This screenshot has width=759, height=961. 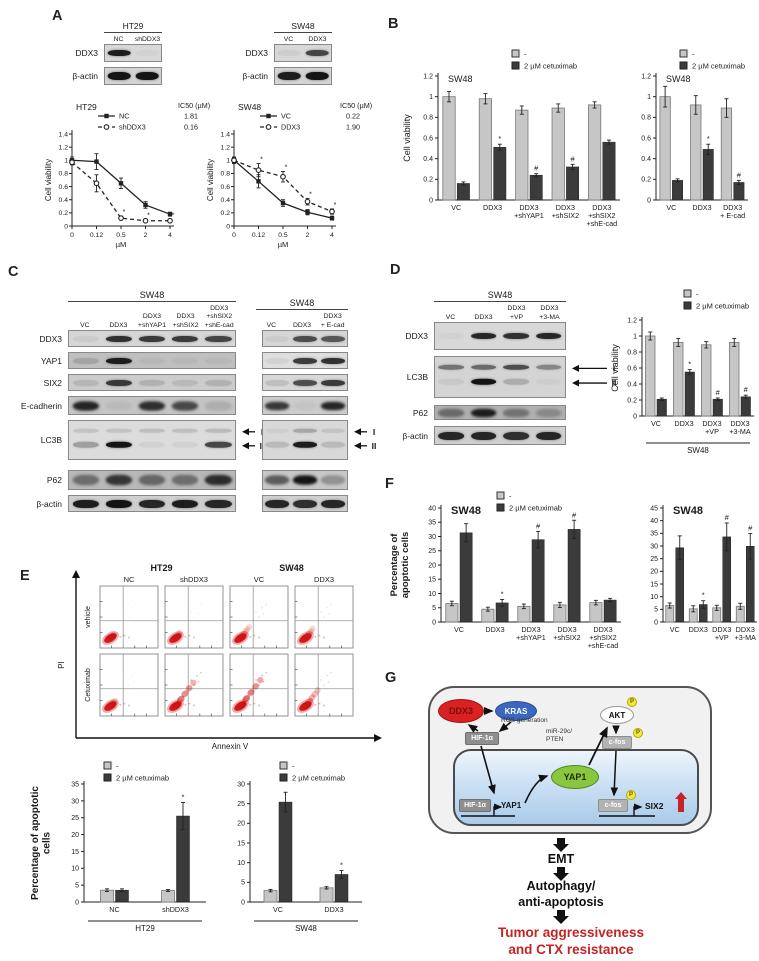 What do you see at coordinates (646, 138) in the screenshot?
I see `svg-text: 0.6` at bounding box center [646, 138].